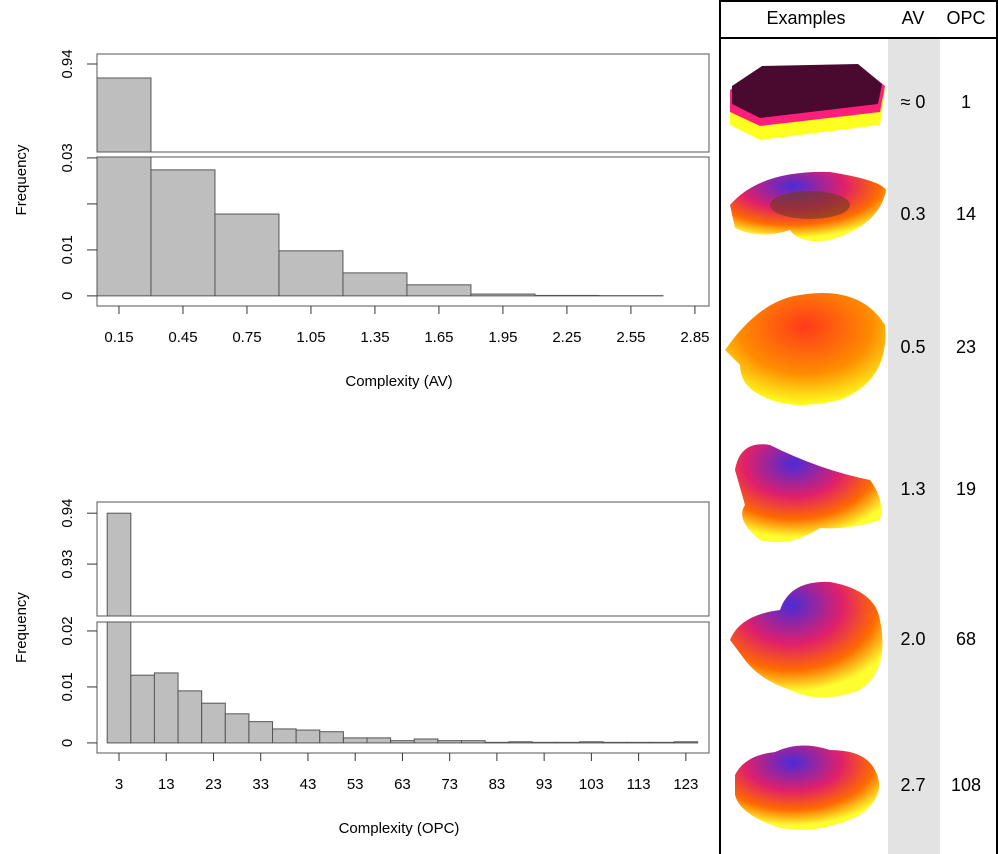 This screenshot has width=998, height=854. Describe the element at coordinates (965, 18) in the screenshot. I see `table-header: OPC` at that location.